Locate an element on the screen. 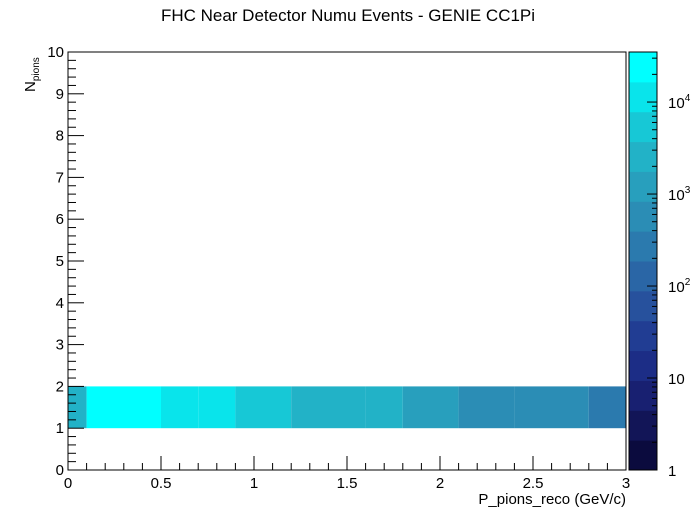  y-tick-label: 5 is located at coordinates (60, 261).